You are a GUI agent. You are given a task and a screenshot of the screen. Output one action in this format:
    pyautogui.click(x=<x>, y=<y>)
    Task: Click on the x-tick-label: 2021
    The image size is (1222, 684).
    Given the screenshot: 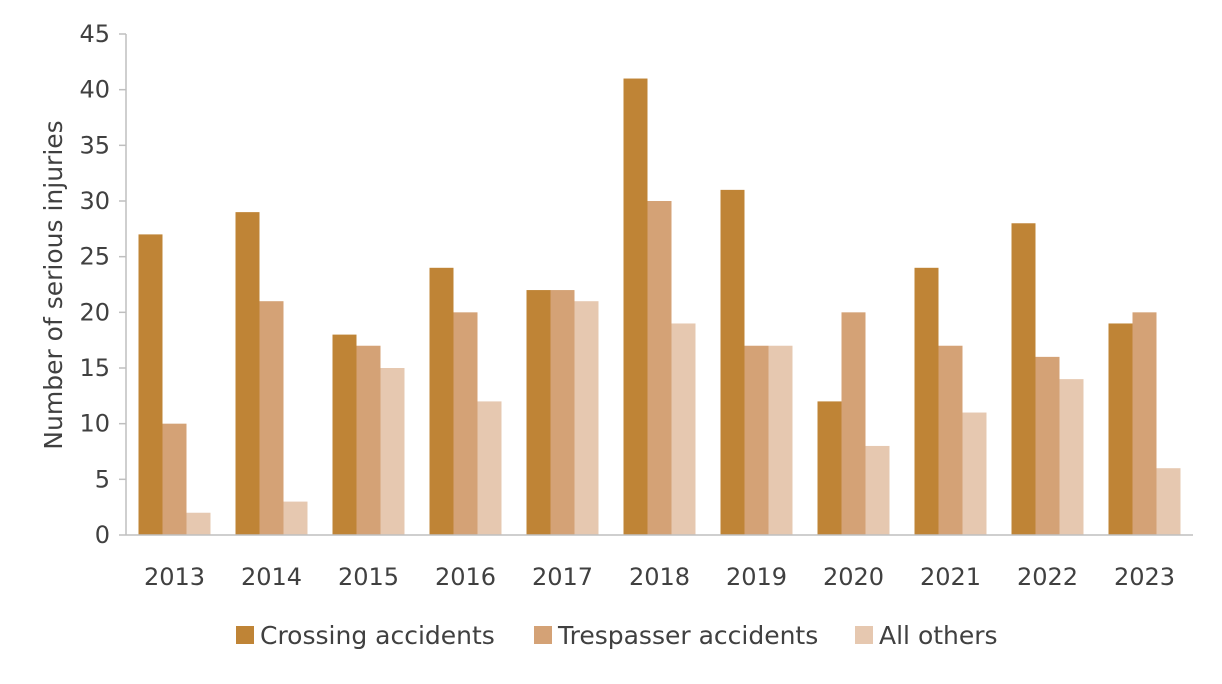 What is the action you would take?
    pyautogui.click(x=950, y=577)
    